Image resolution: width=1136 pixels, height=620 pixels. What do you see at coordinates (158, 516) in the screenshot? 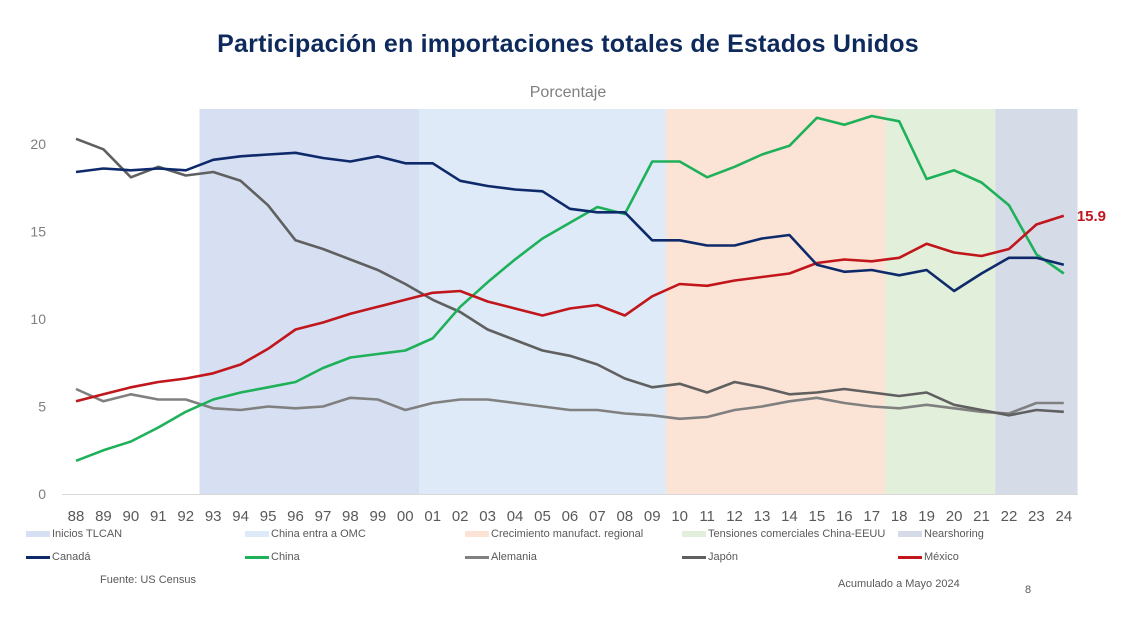
I see `x-tick-label: 91` at bounding box center [158, 516].